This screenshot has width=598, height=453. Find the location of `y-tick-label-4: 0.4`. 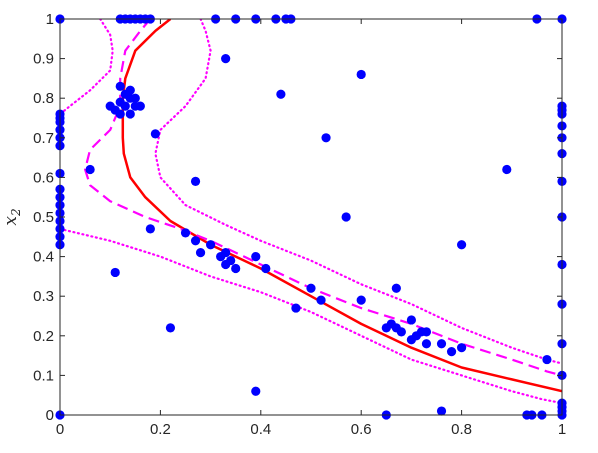

y-tick-label-4: 0.4 is located at coordinates (43, 257).